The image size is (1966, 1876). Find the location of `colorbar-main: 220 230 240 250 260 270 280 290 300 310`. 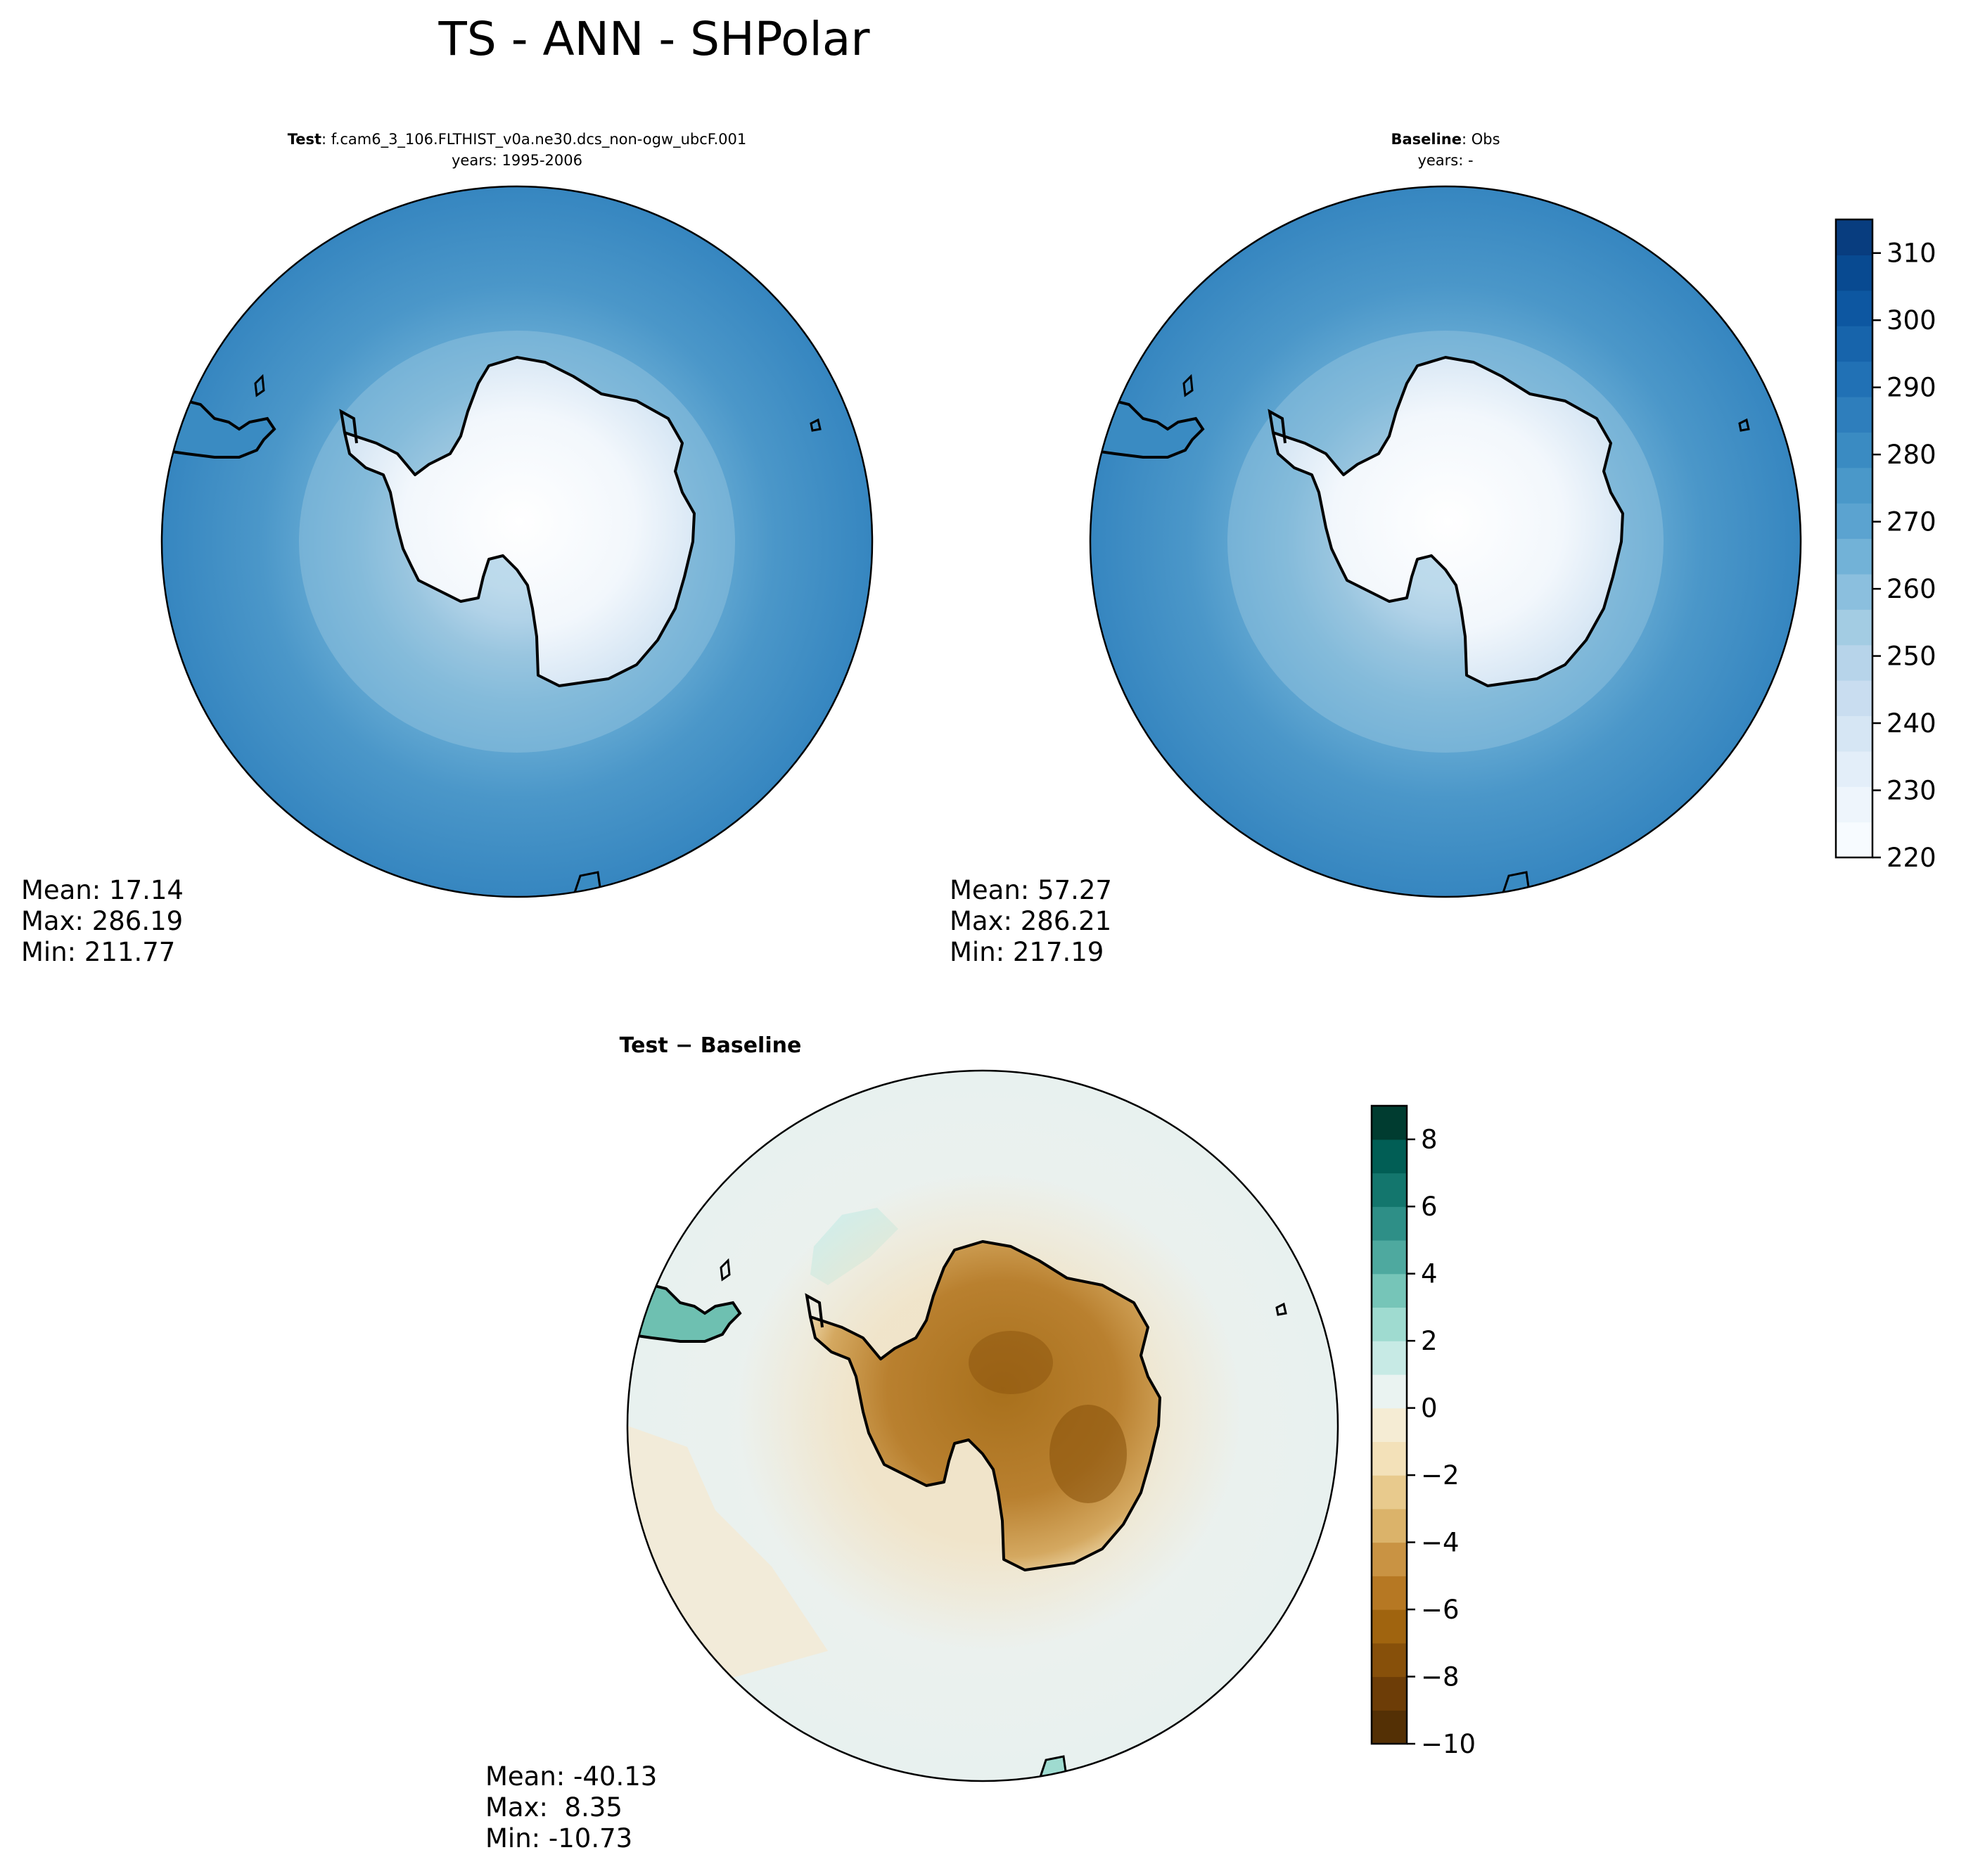

colorbar-main: 220 230 240 250 260 270 280 290 300 310 is located at coordinates (1885, 545).